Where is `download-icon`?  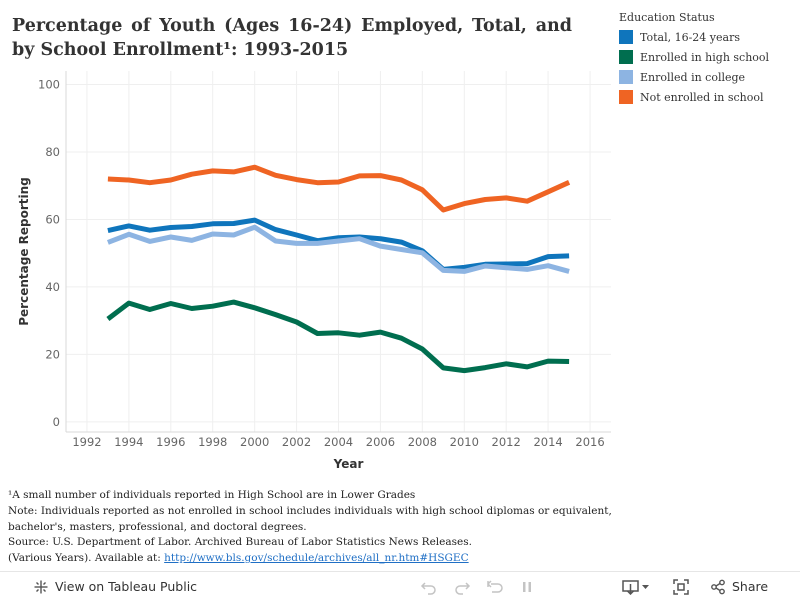
download-icon is located at coordinates (635, 587).